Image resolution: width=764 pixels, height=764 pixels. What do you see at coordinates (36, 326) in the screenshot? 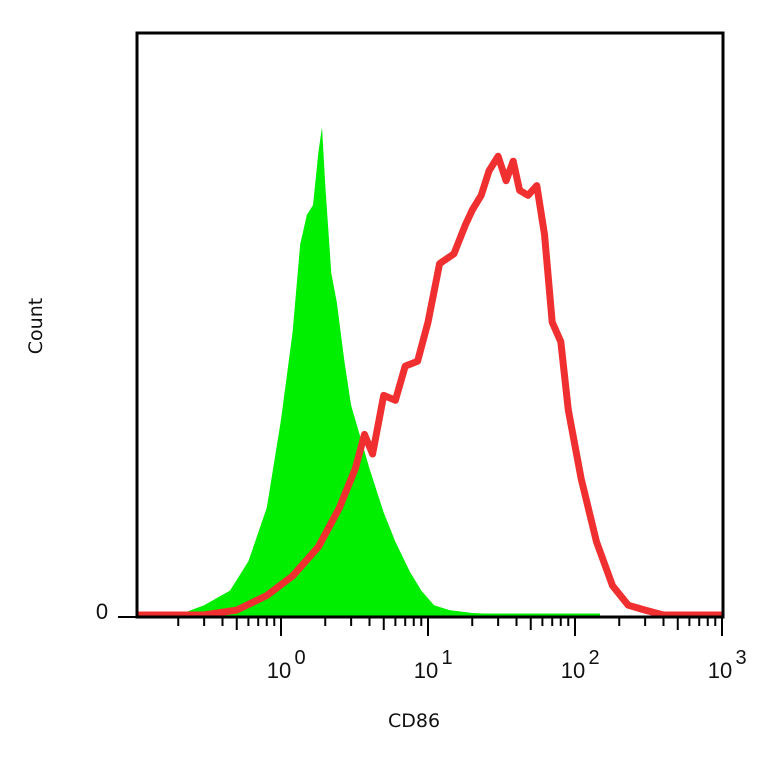
I see `y-axis-title: Count` at bounding box center [36, 326].